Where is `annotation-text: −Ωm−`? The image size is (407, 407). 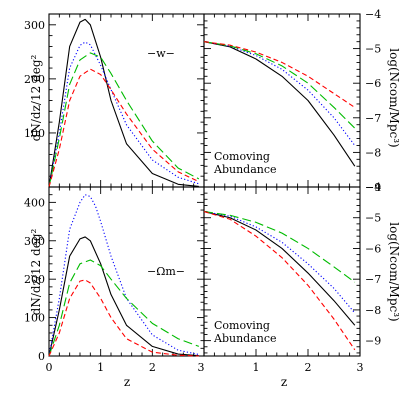
annotation-text: −Ωm− is located at coordinates (166, 271).